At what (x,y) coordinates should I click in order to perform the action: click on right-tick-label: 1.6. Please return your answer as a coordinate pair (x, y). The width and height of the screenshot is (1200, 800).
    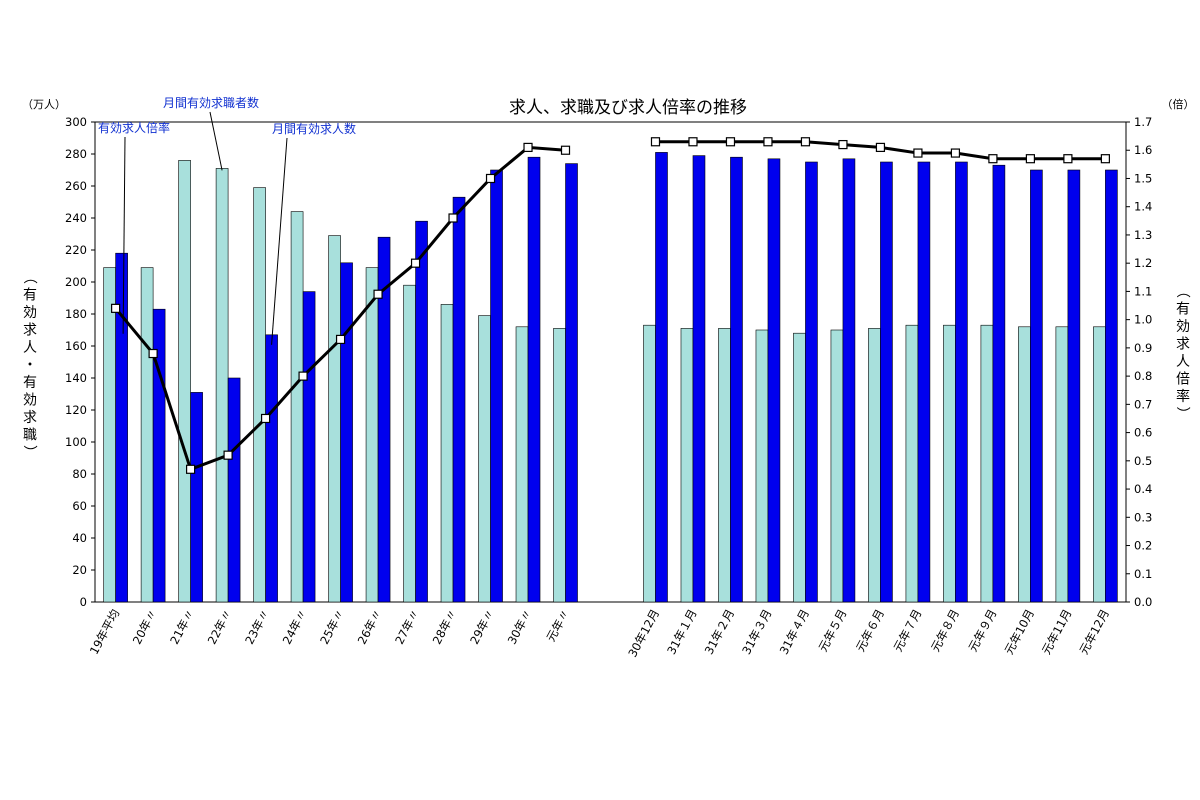
    Looking at the image, I should click on (1143, 150).